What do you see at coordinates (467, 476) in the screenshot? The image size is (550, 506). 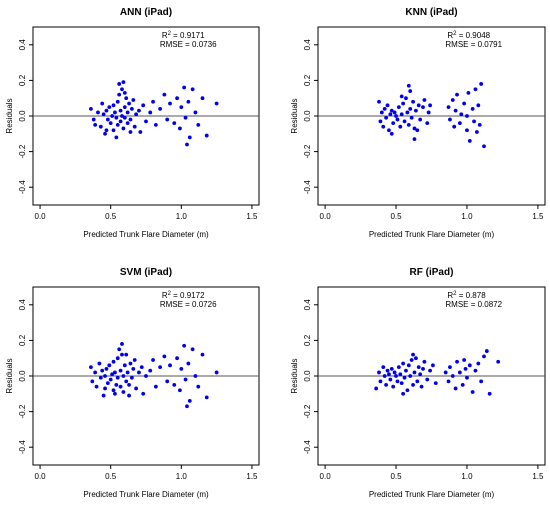 I see `rf-xtick-label: 1.0` at bounding box center [467, 476].